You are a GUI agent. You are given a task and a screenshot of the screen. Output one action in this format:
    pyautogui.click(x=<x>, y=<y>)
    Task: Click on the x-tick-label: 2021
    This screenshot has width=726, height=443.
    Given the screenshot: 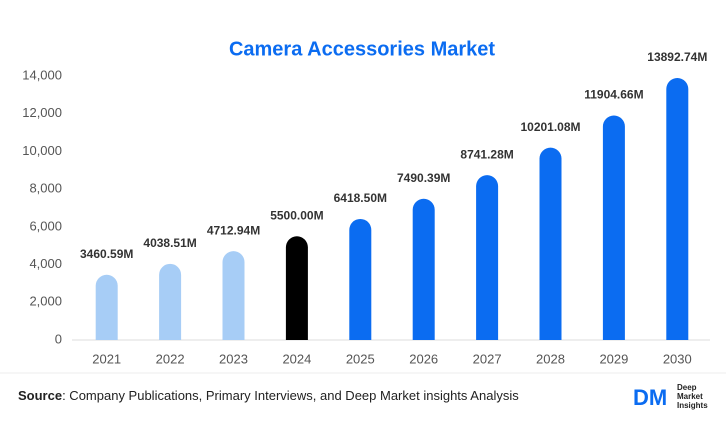 What is the action you would take?
    pyautogui.click(x=106, y=358)
    